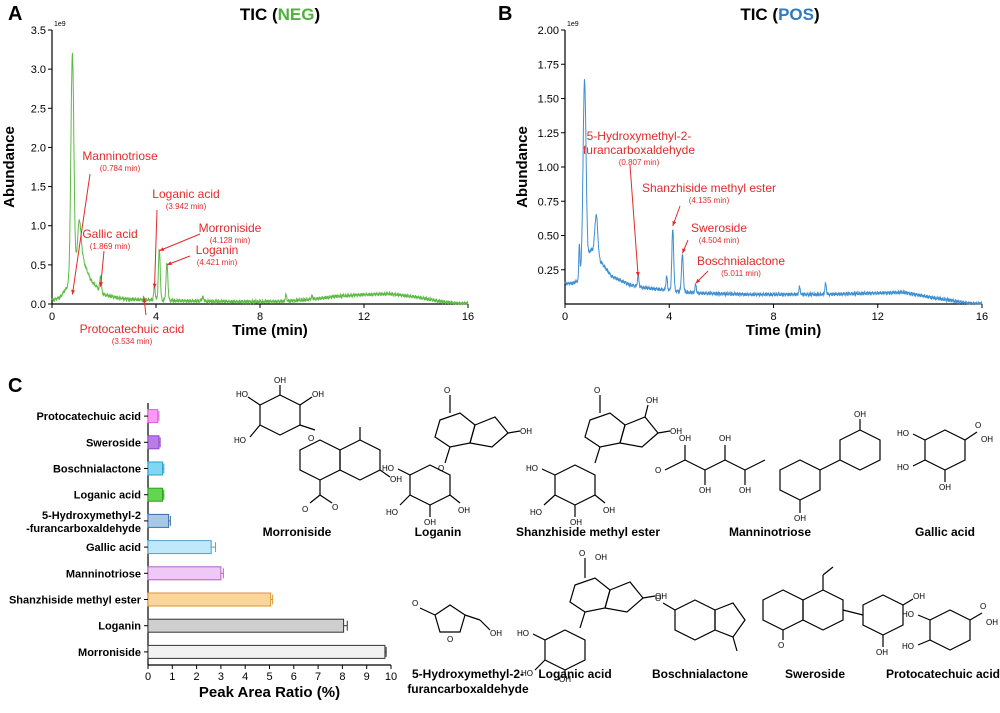  Describe the element at coordinates (342, 677) in the screenshot. I see `bar-x-tick-label: 8` at that location.